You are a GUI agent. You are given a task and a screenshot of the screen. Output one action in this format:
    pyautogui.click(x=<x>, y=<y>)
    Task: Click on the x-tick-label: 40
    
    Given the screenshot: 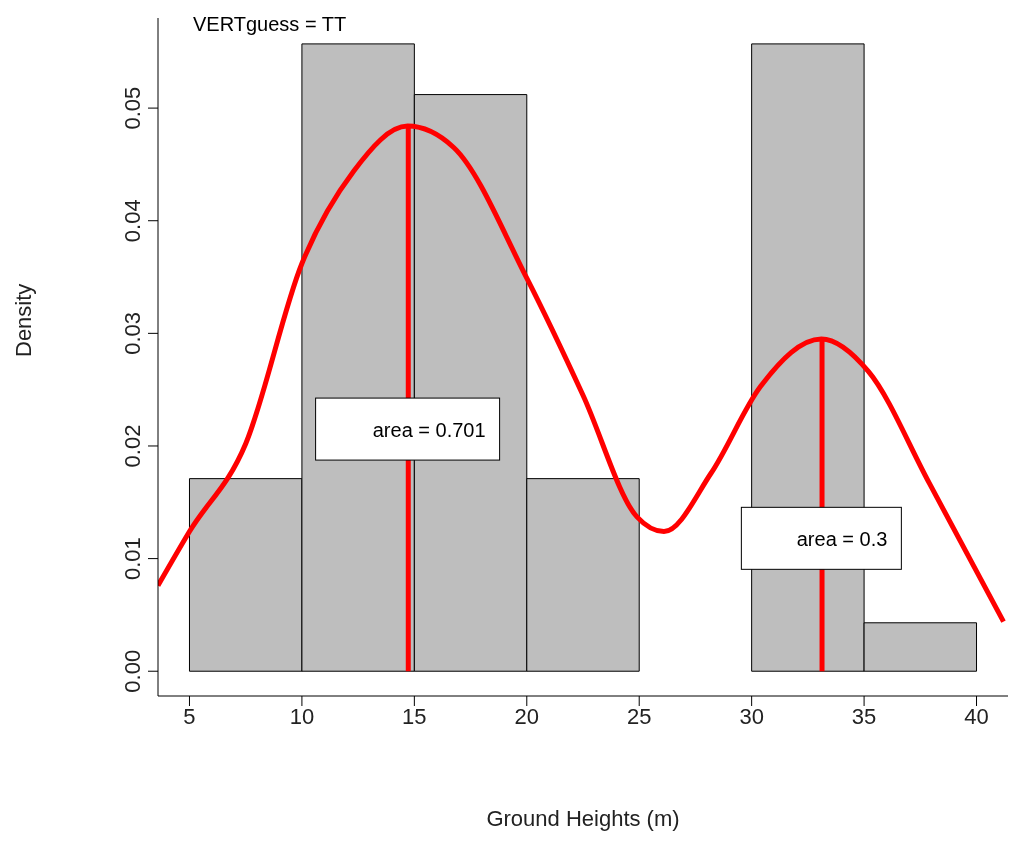 What is the action you would take?
    pyautogui.click(x=976, y=716)
    